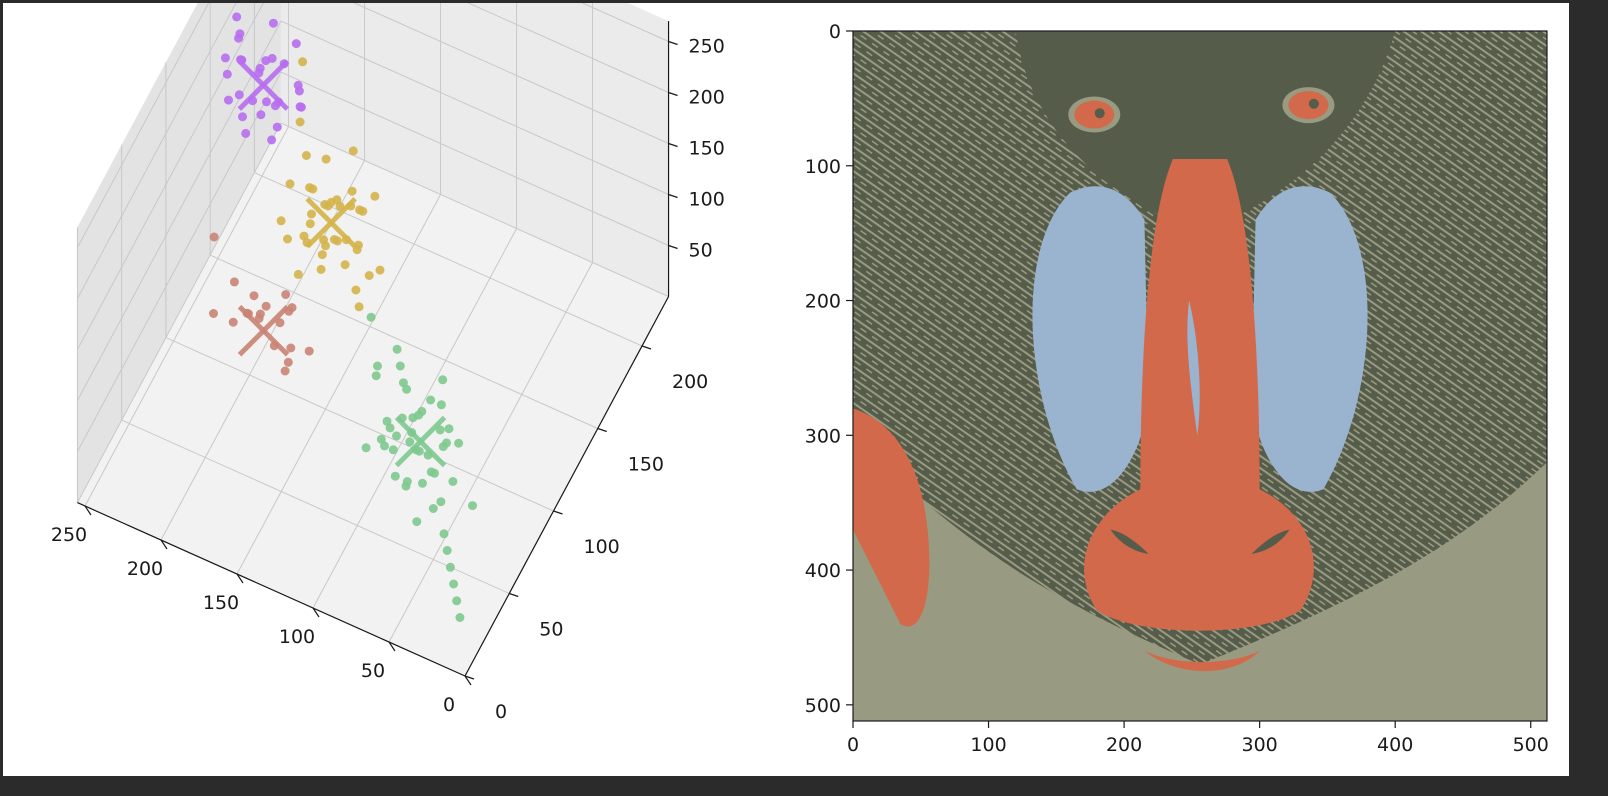  What do you see at coordinates (823, 302) in the screenshot?
I see `y-tick-label: 200` at bounding box center [823, 302].